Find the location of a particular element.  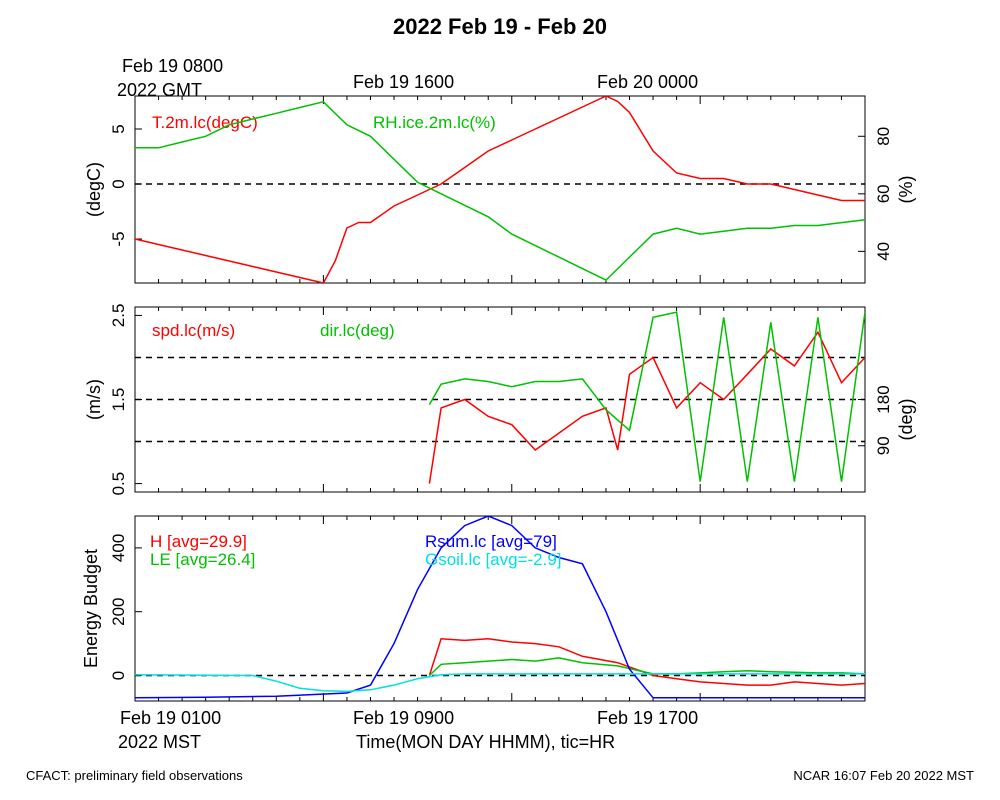

y-tick-label-left: 400 is located at coordinates (118, 548).